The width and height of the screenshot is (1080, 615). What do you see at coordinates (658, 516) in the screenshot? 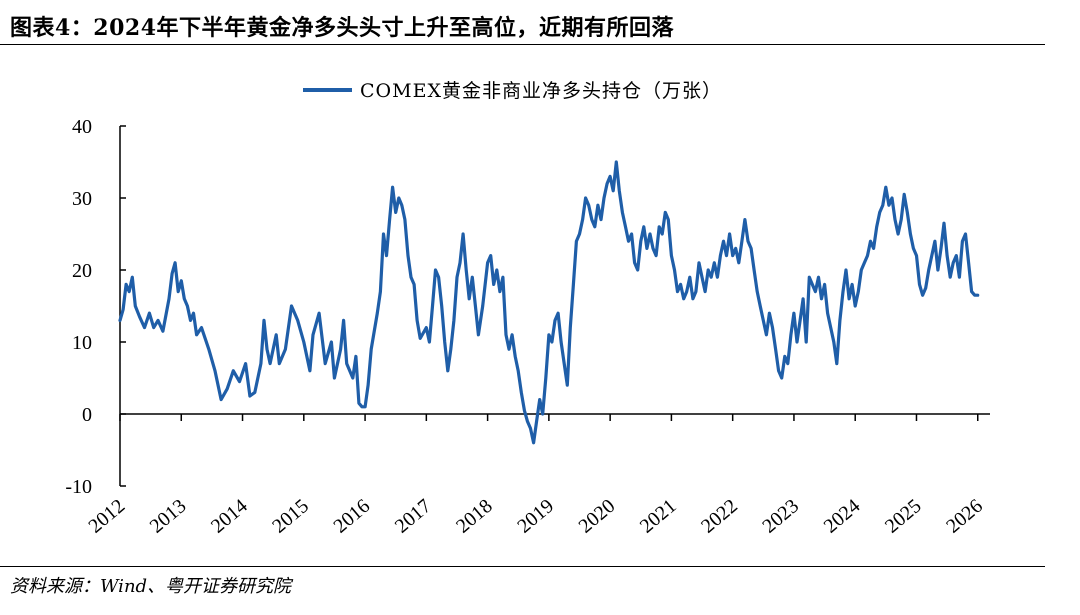
I see `x-tick-label: 2021` at bounding box center [658, 516].